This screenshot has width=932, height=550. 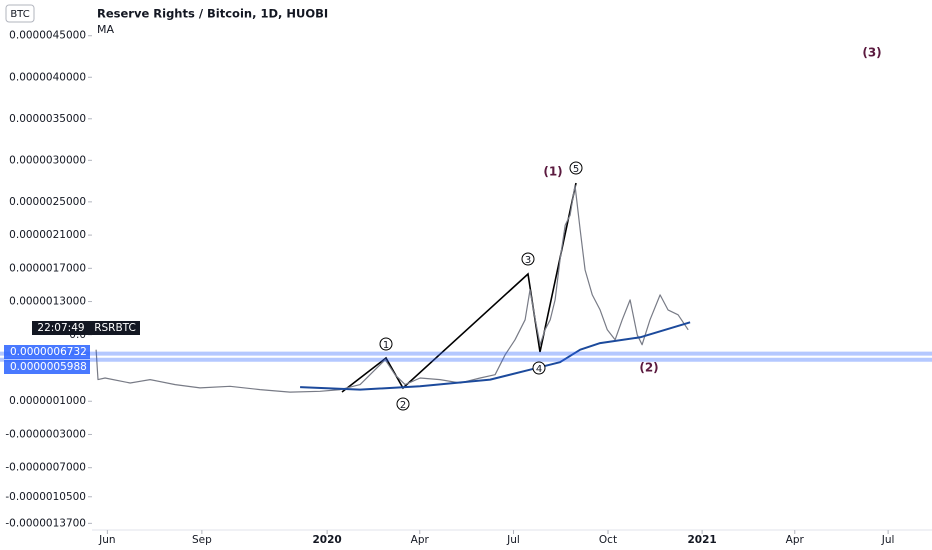 I want to click on y-tick-label: -0.0000007000, so click(x=45, y=468).